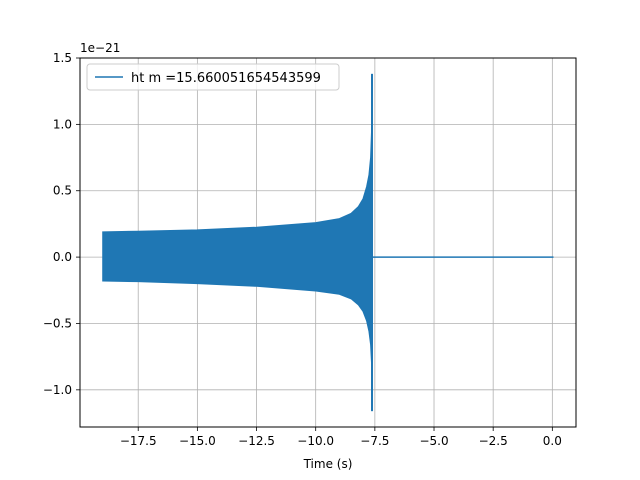 This screenshot has width=640, height=480. Describe the element at coordinates (256, 441) in the screenshot. I see `x-tick-label: −12.5` at that location.